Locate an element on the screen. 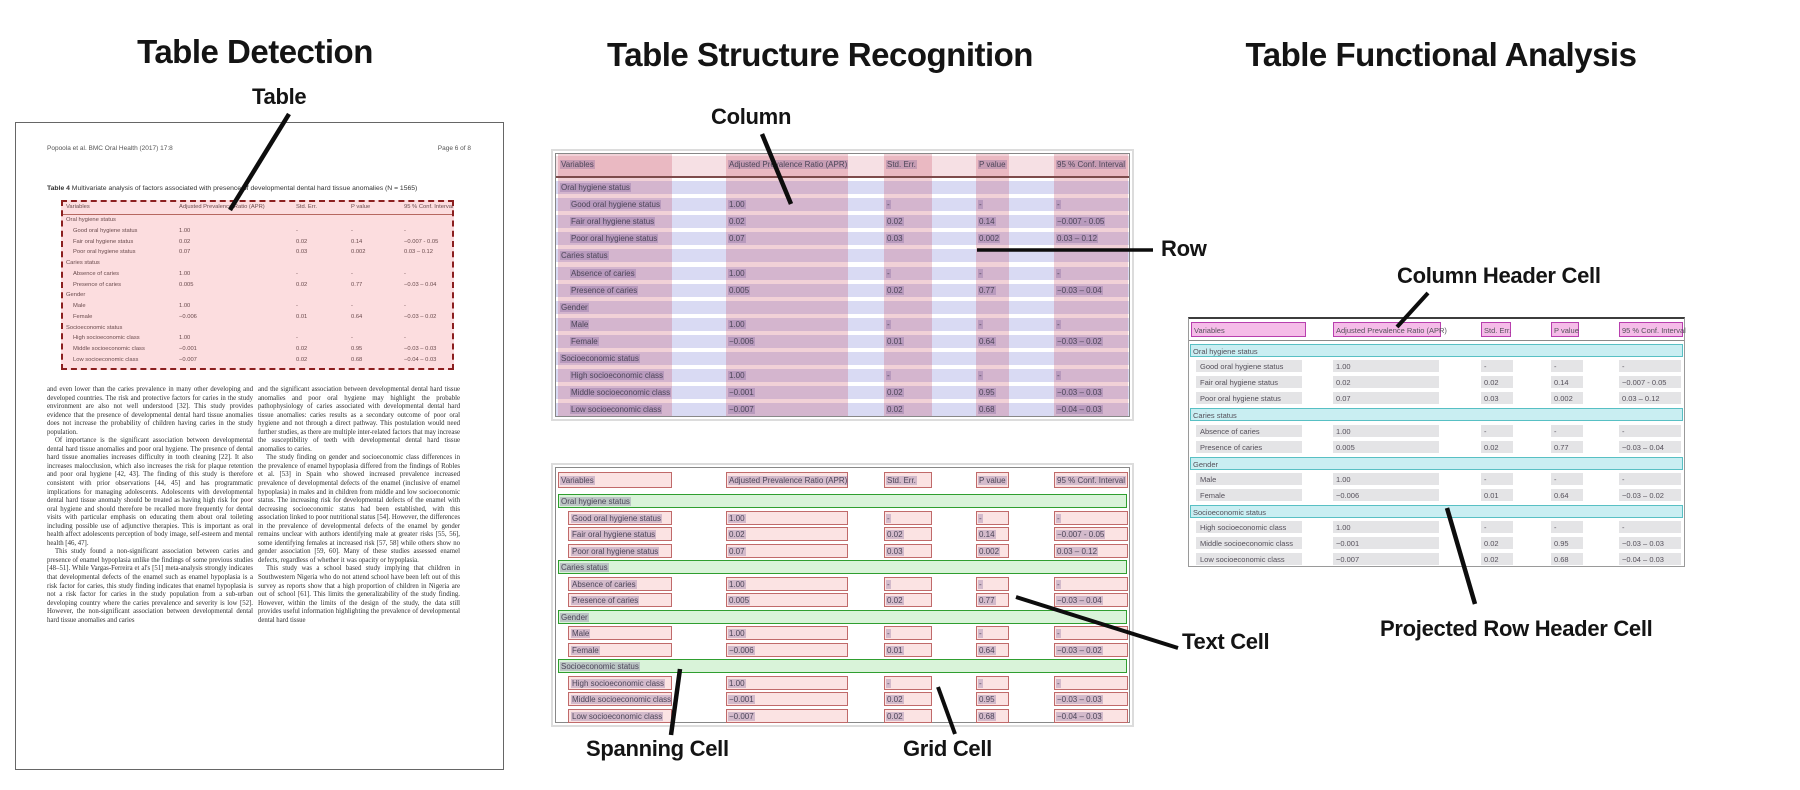  doc-cell-value: −0.04 – 0.03 is located at coordinates (420, 359).